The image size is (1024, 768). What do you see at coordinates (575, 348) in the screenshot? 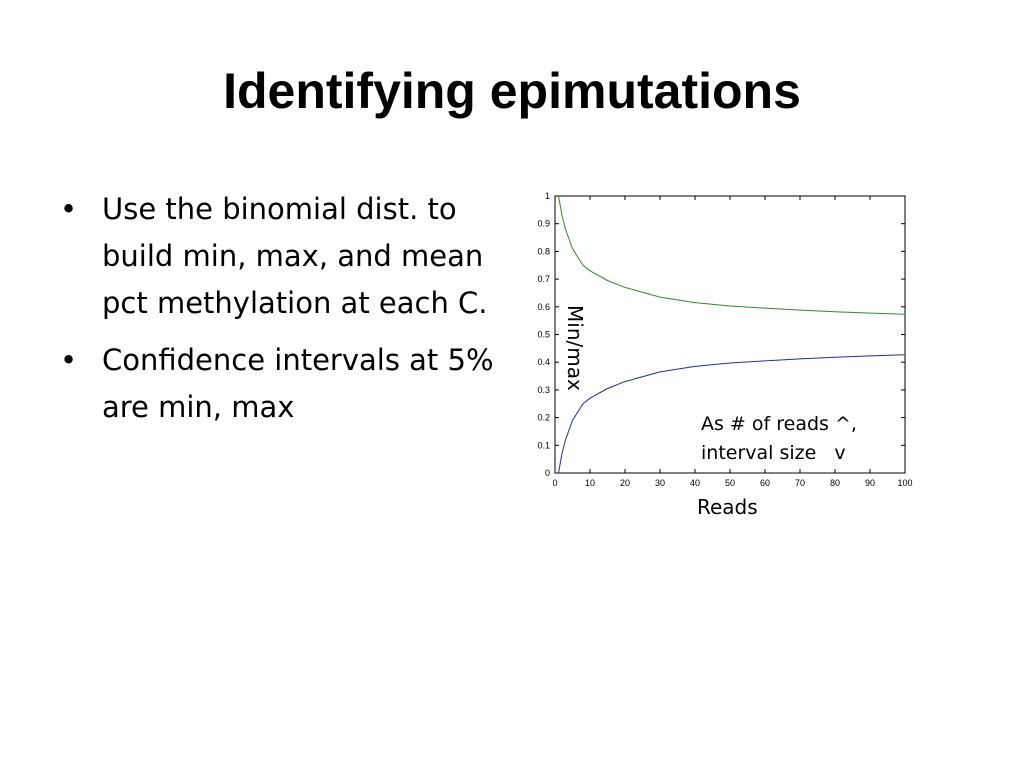
I see `y-axis-label: Min/max` at bounding box center [575, 348].